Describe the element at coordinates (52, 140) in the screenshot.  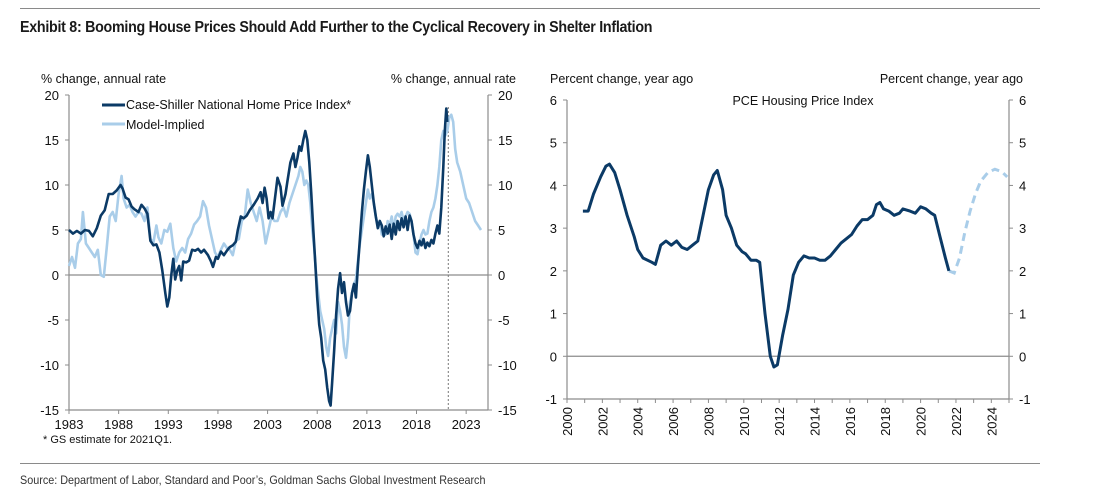
I see `y-tick-label: 15` at that location.